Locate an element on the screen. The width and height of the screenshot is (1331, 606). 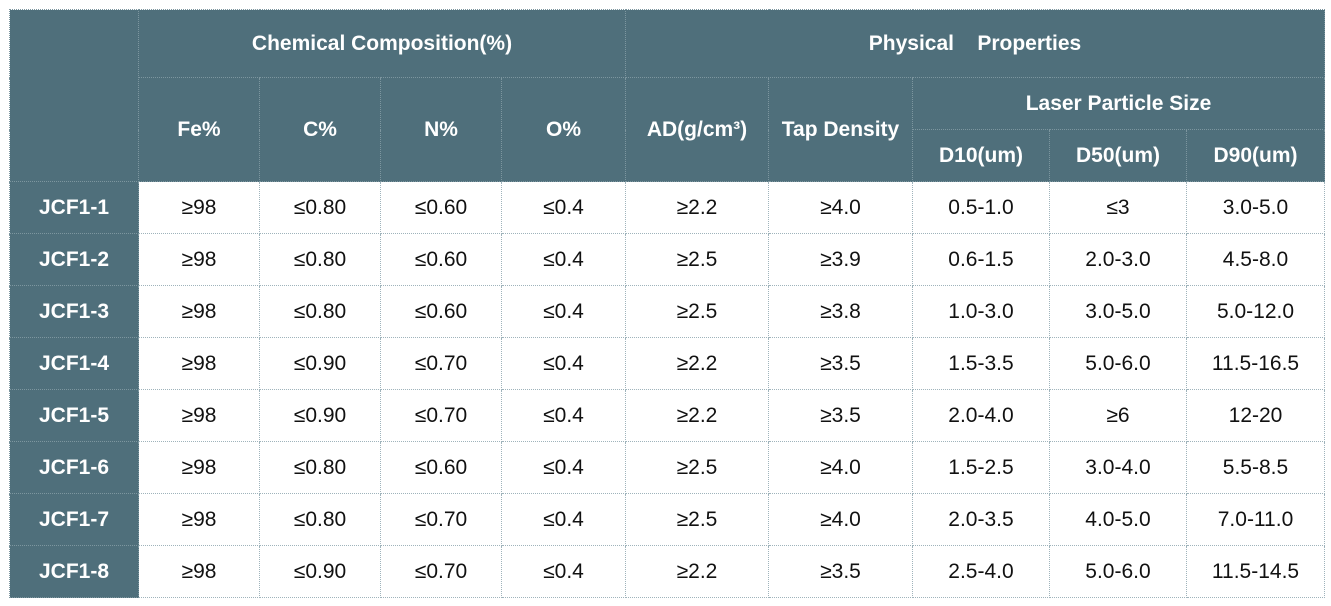
d10-cell: 0.6-1.5 is located at coordinates (981, 259).